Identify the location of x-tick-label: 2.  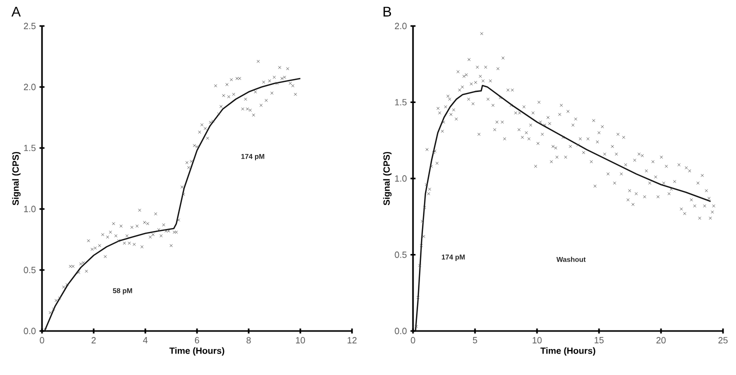
(94, 340).